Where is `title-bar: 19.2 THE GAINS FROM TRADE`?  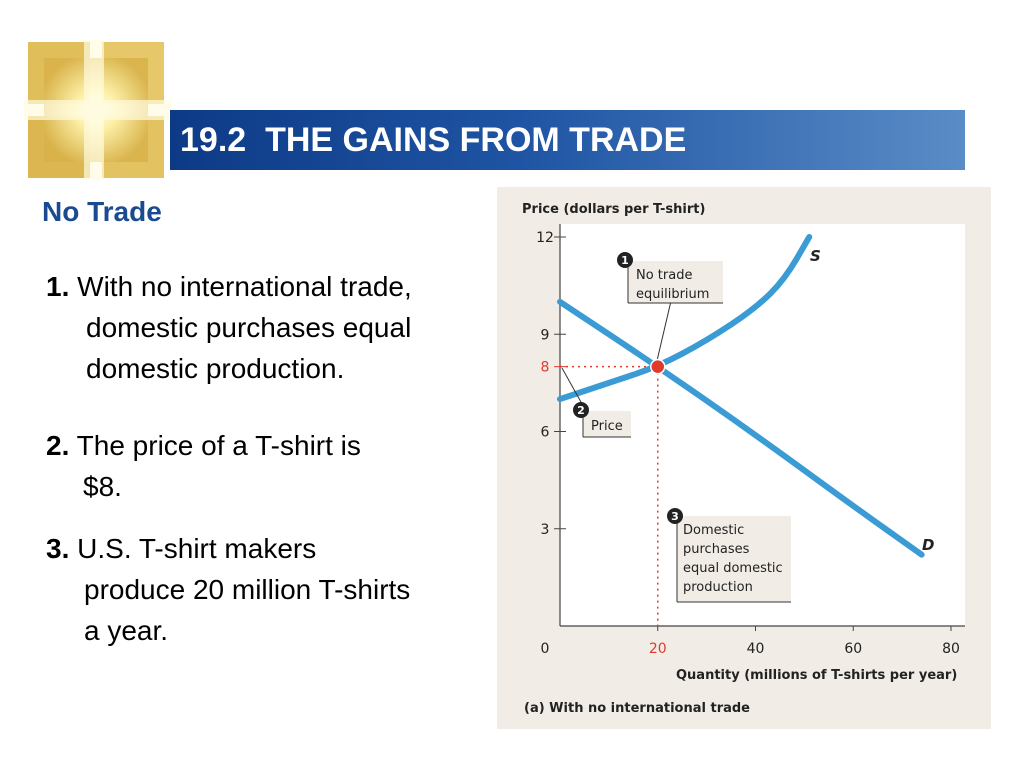 title-bar: 19.2 THE GAINS FROM TRADE is located at coordinates (567, 140).